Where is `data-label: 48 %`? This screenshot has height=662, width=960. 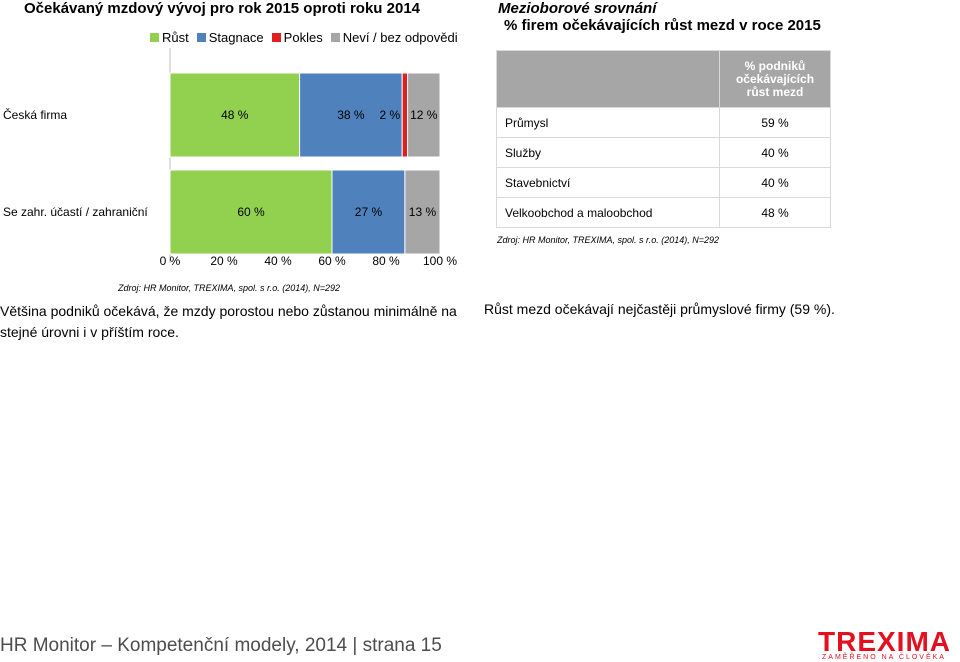
data-label: 48 % is located at coordinates (235, 115).